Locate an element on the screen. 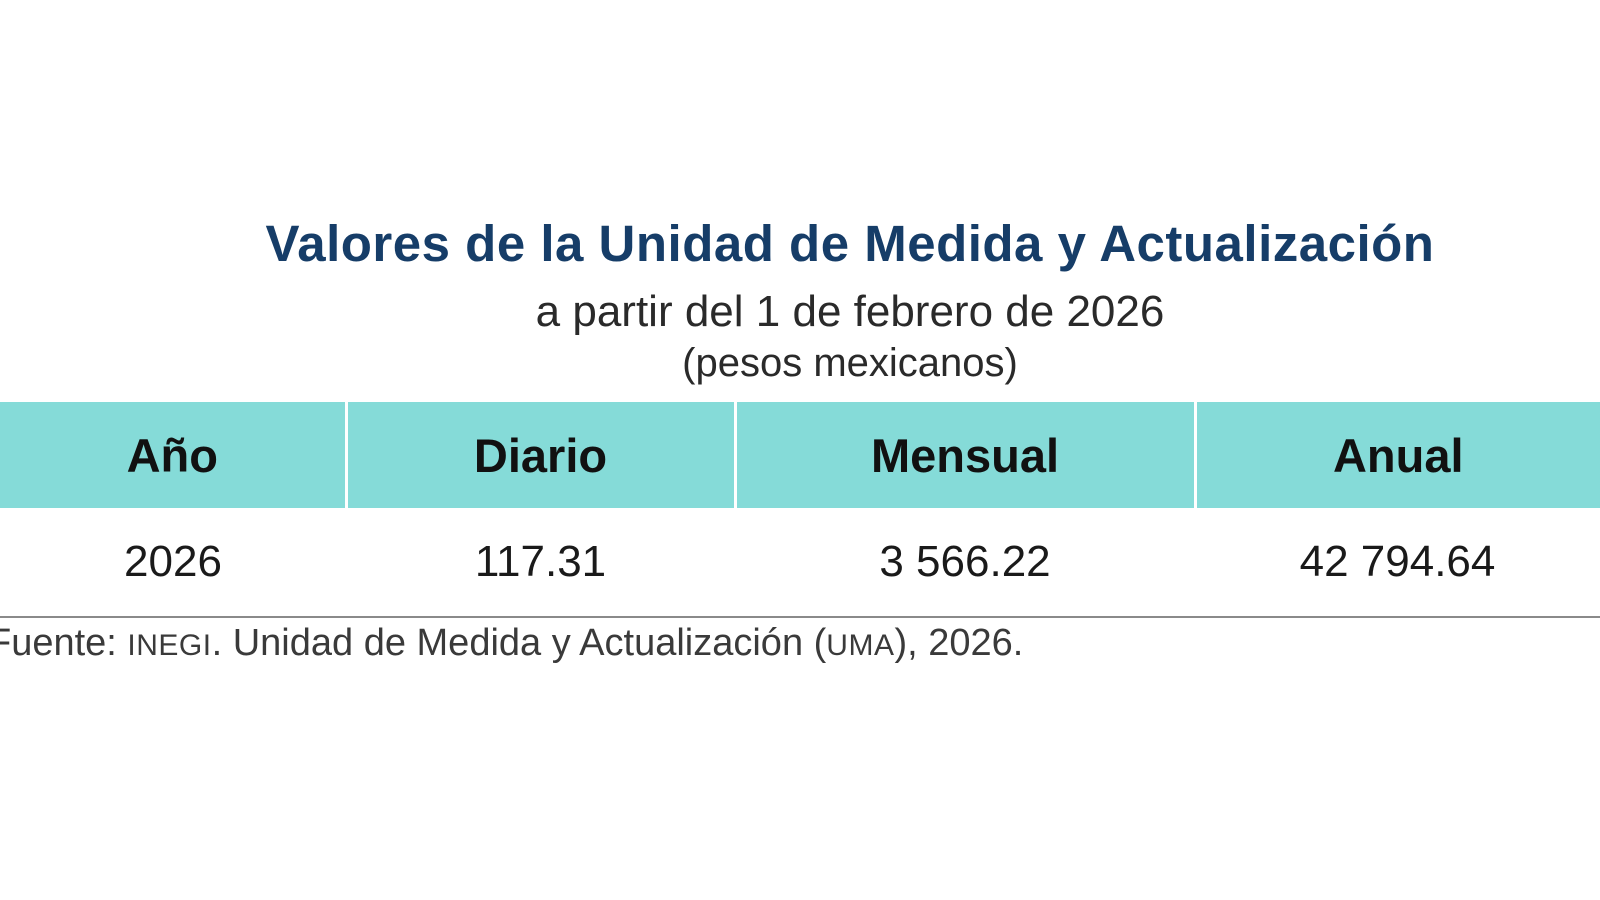  table-header-row: Año Diario Mensual Anual is located at coordinates (800, 455).